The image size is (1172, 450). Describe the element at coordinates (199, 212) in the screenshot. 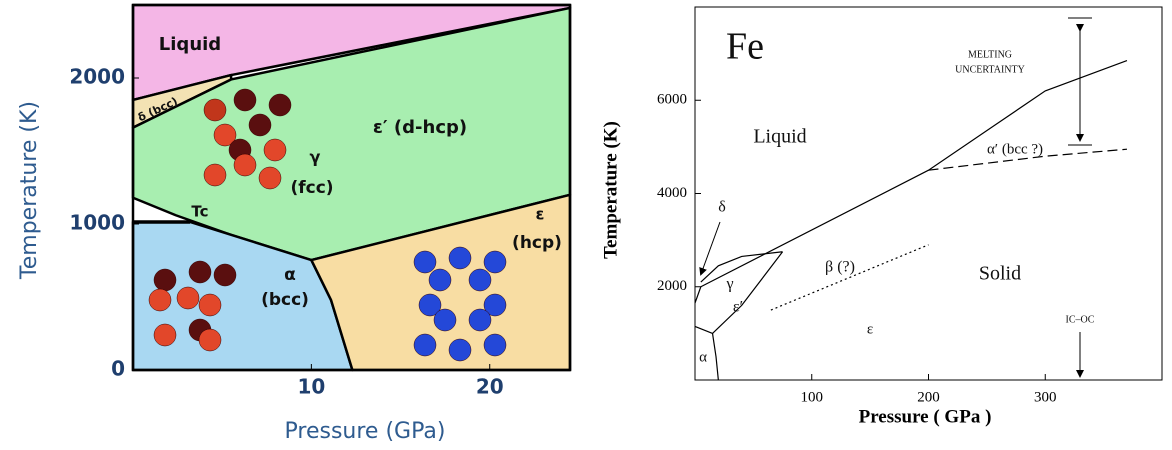

I see `phase-label: Tc` at that location.